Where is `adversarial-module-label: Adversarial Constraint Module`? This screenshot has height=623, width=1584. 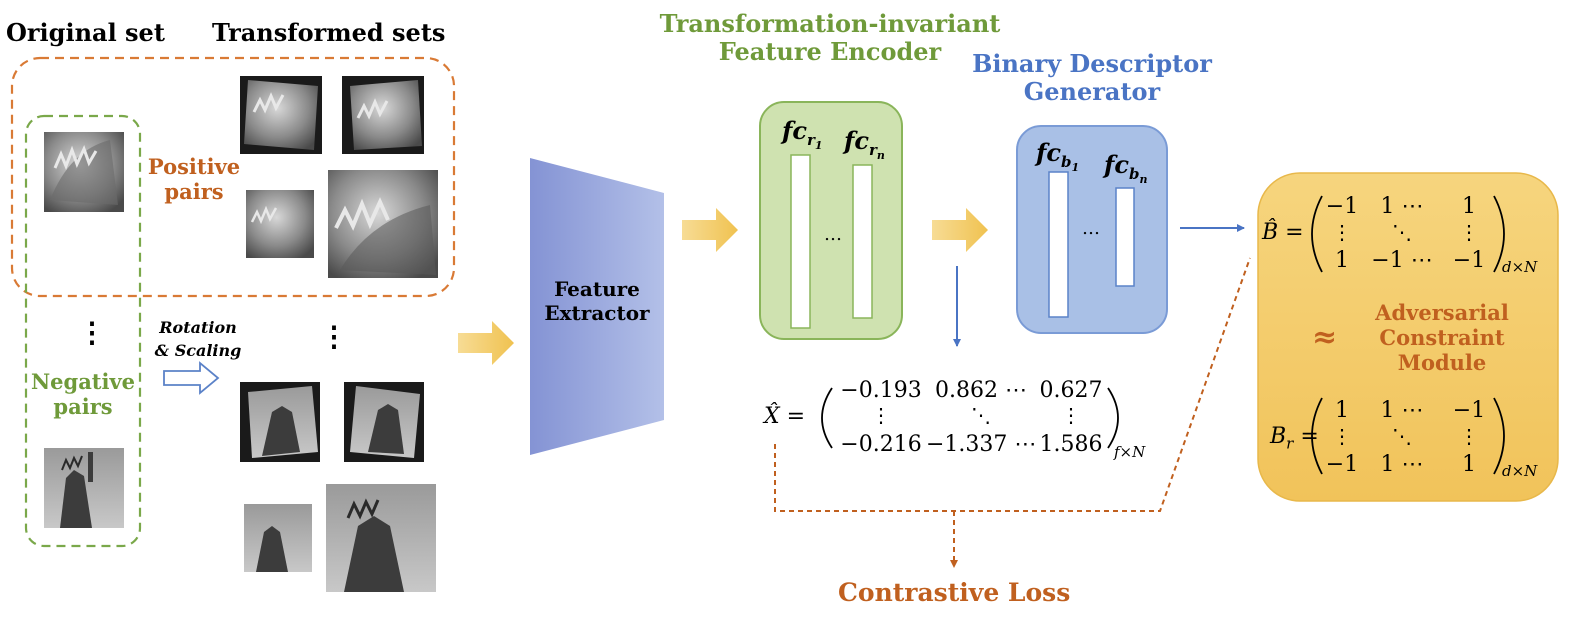 adversarial-module-label: Adversarial Constraint Module is located at coordinates (1442, 337).